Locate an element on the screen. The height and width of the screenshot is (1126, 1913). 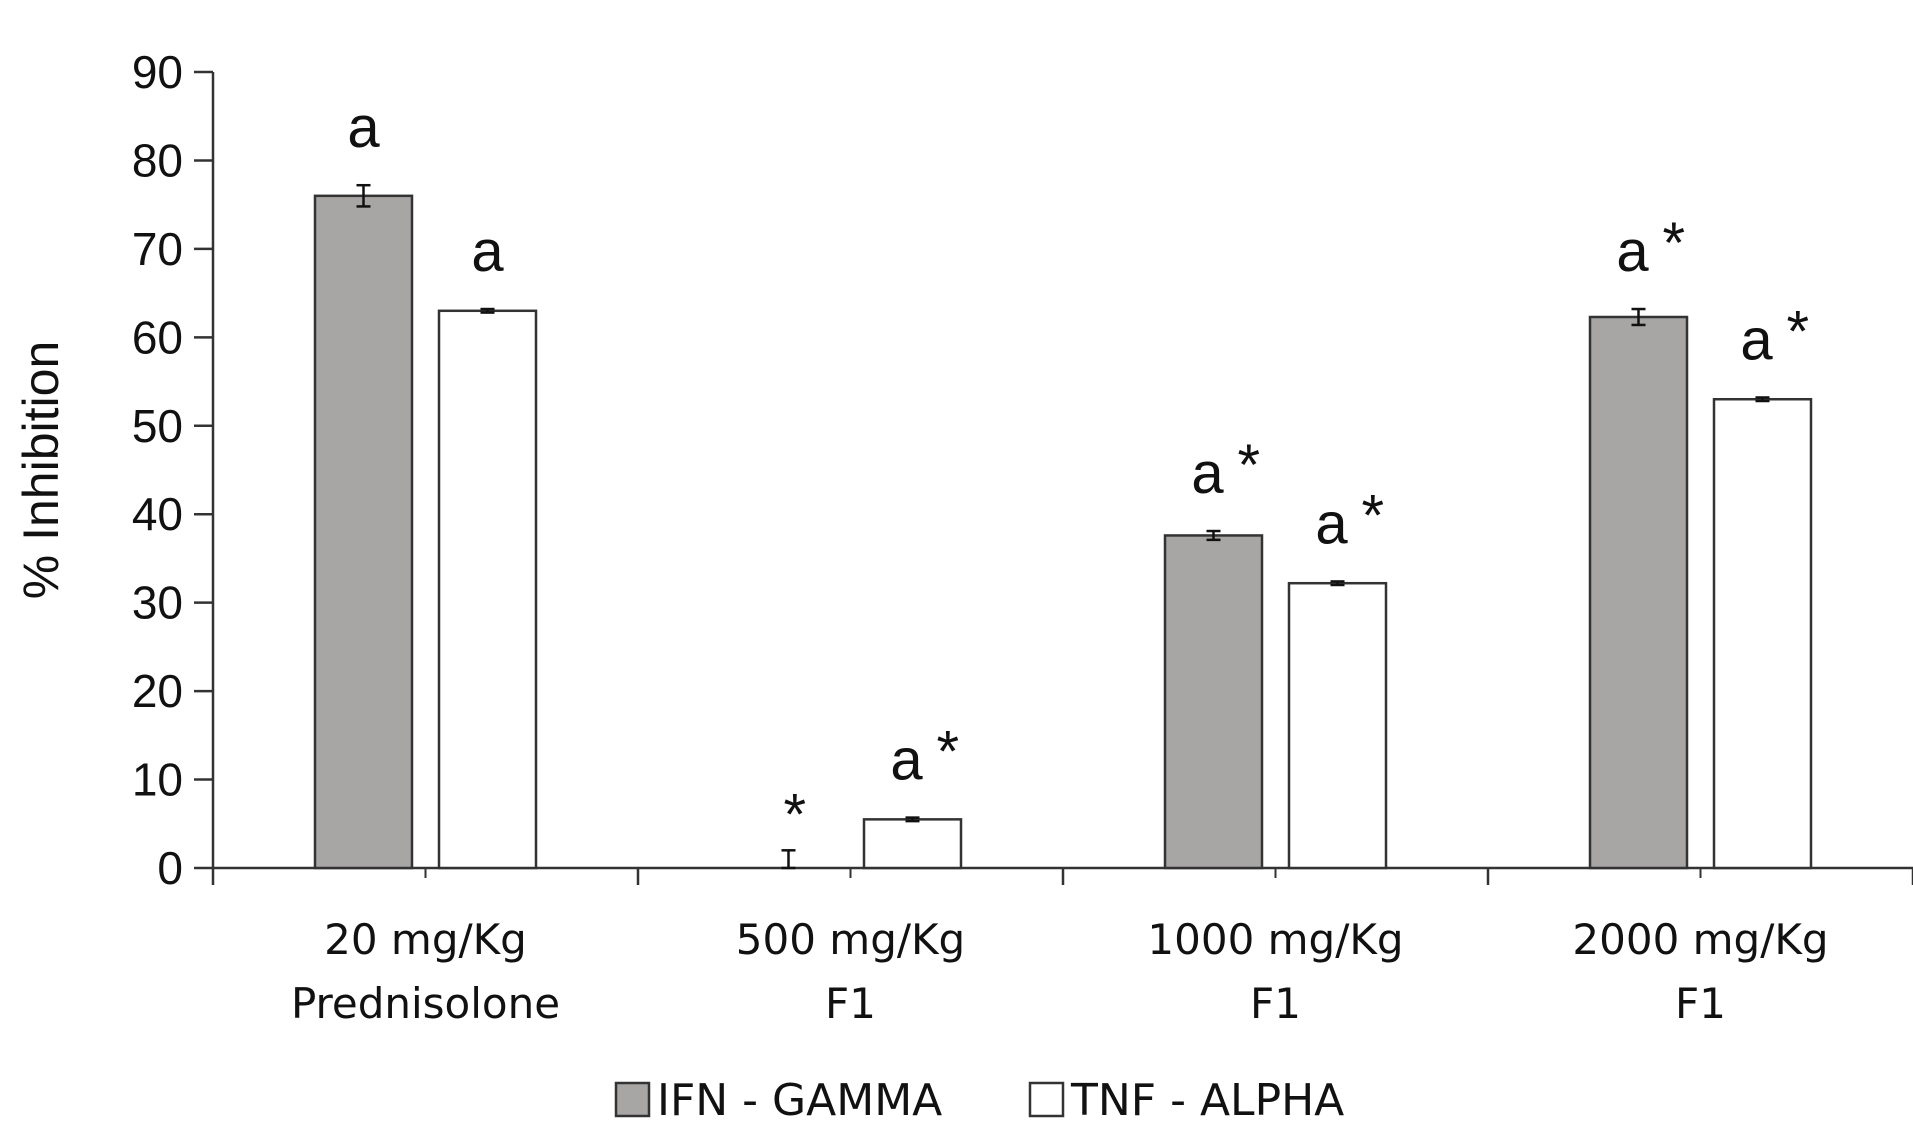
y-tick-label: 20 is located at coordinates (157, 691).